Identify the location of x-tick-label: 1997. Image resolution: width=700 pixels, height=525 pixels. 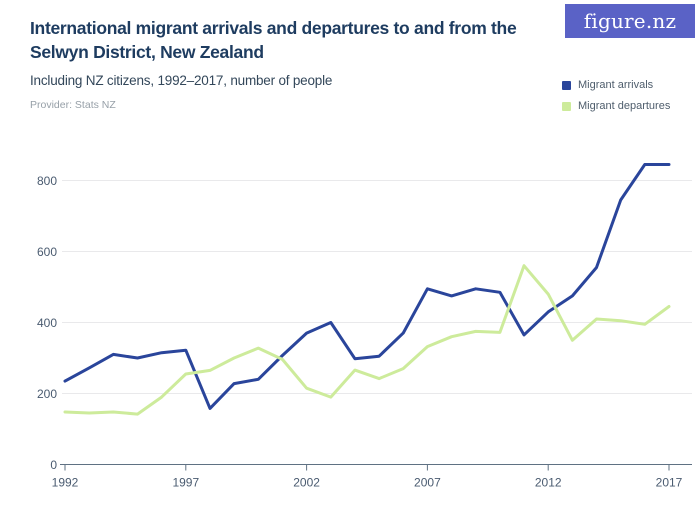
(185, 483).